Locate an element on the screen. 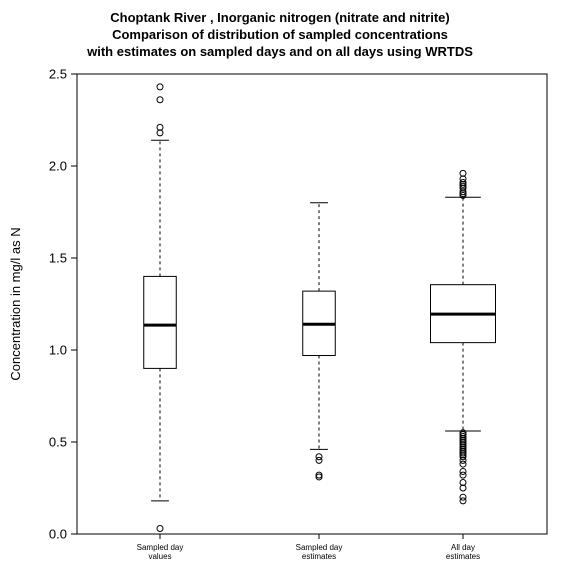 The width and height of the screenshot is (561, 574). y-tick-label: 1.5 is located at coordinates (58, 258).